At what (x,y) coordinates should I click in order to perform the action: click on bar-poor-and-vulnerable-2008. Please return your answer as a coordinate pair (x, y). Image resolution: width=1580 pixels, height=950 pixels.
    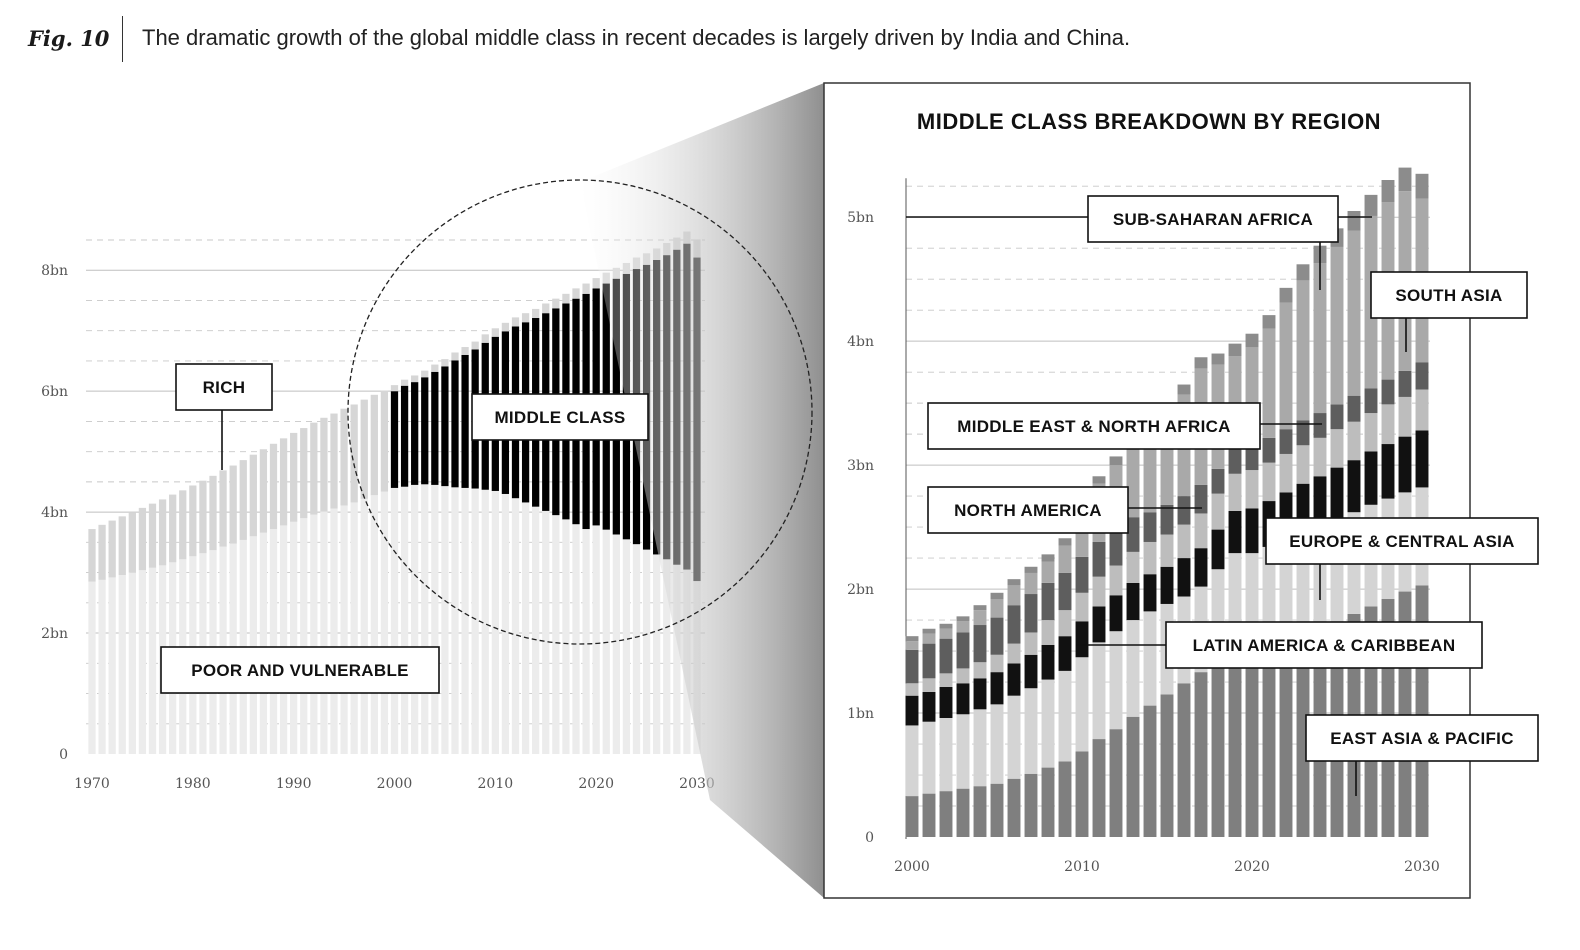
    Looking at the image, I should click on (475, 621).